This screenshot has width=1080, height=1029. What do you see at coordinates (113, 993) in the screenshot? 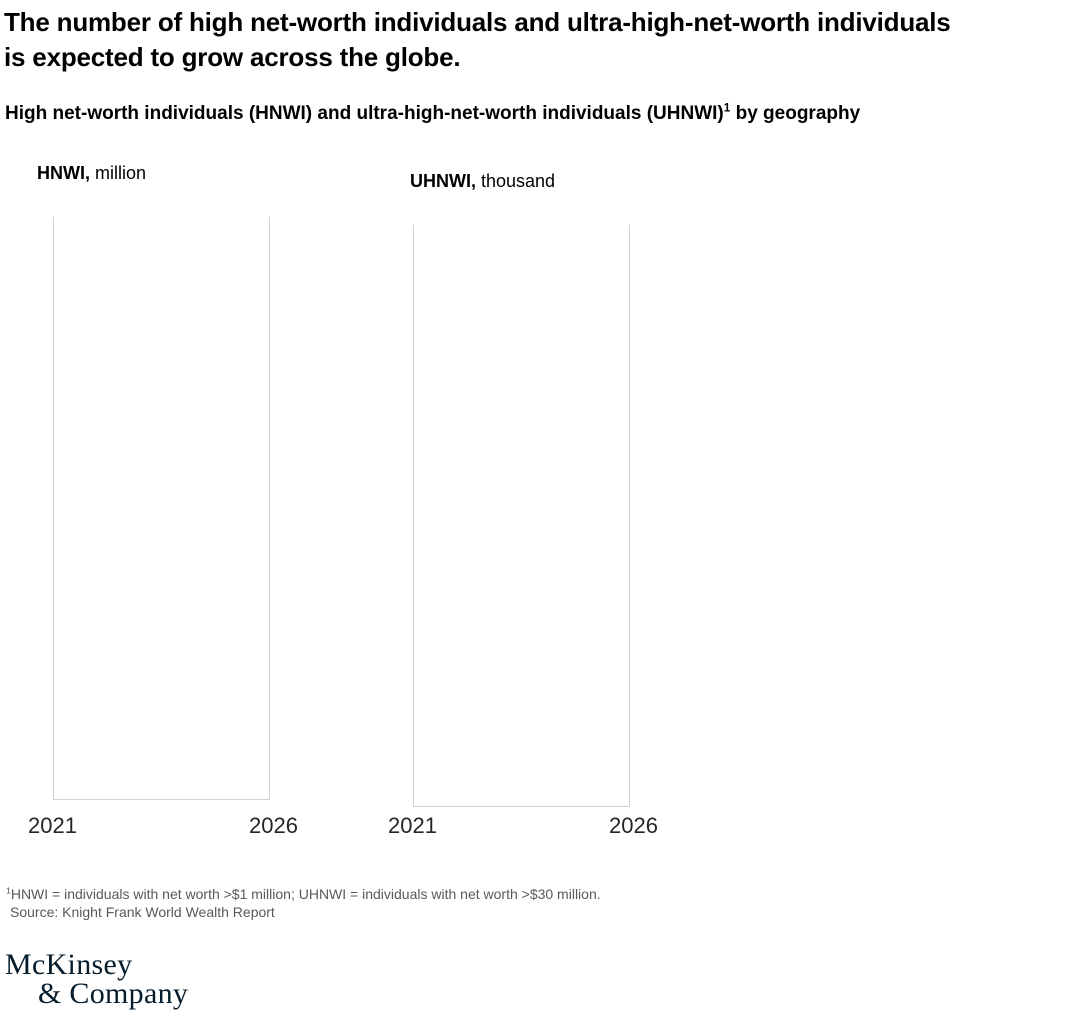
I see `mckinsey-logo-line-2: & Company` at bounding box center [113, 993].